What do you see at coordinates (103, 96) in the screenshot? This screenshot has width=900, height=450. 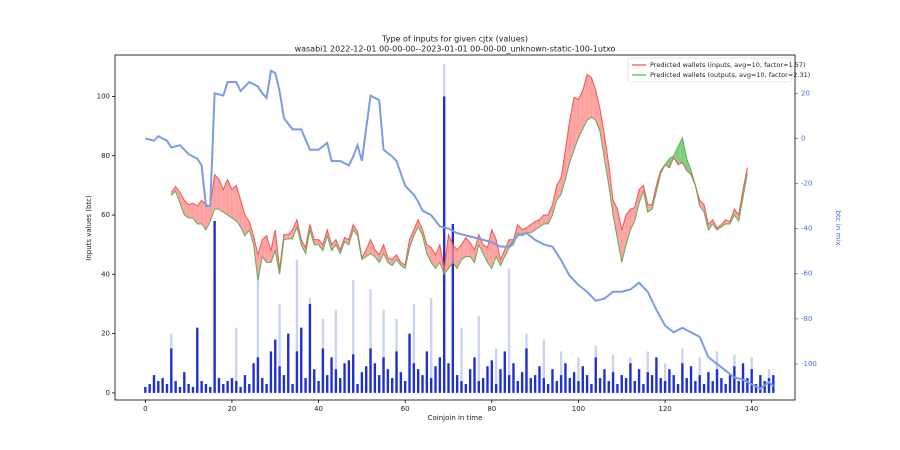 I see `y-tick-label: 100` at bounding box center [103, 96].